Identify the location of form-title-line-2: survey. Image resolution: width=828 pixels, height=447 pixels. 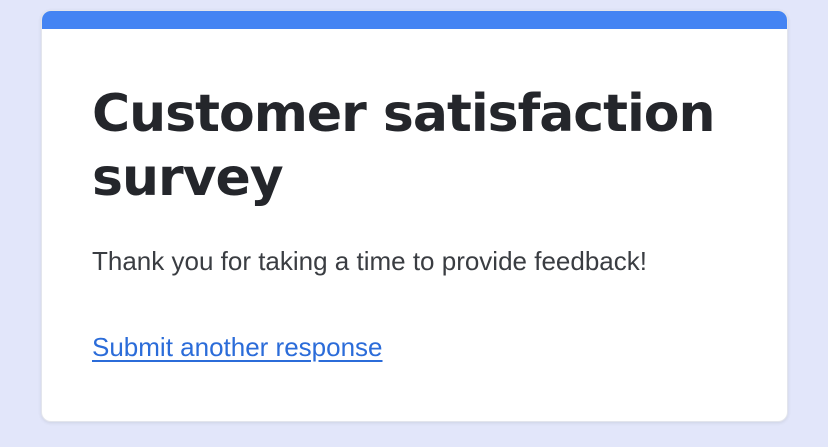
(188, 178).